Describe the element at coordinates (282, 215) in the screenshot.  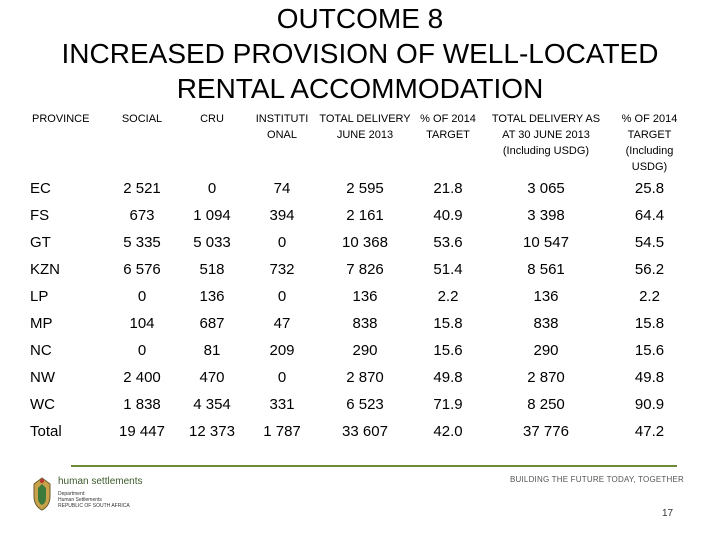
I see `value-cell: 394` at that location.